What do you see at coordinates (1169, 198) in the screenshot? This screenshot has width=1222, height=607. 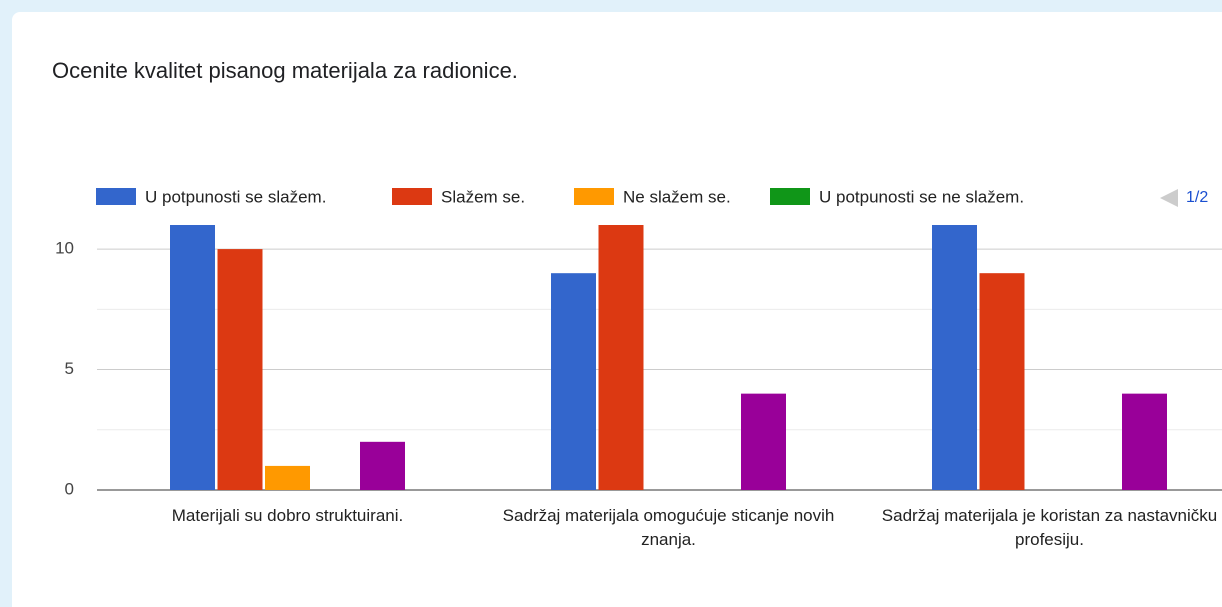 I see `legend-prev-arrow` at bounding box center [1169, 198].